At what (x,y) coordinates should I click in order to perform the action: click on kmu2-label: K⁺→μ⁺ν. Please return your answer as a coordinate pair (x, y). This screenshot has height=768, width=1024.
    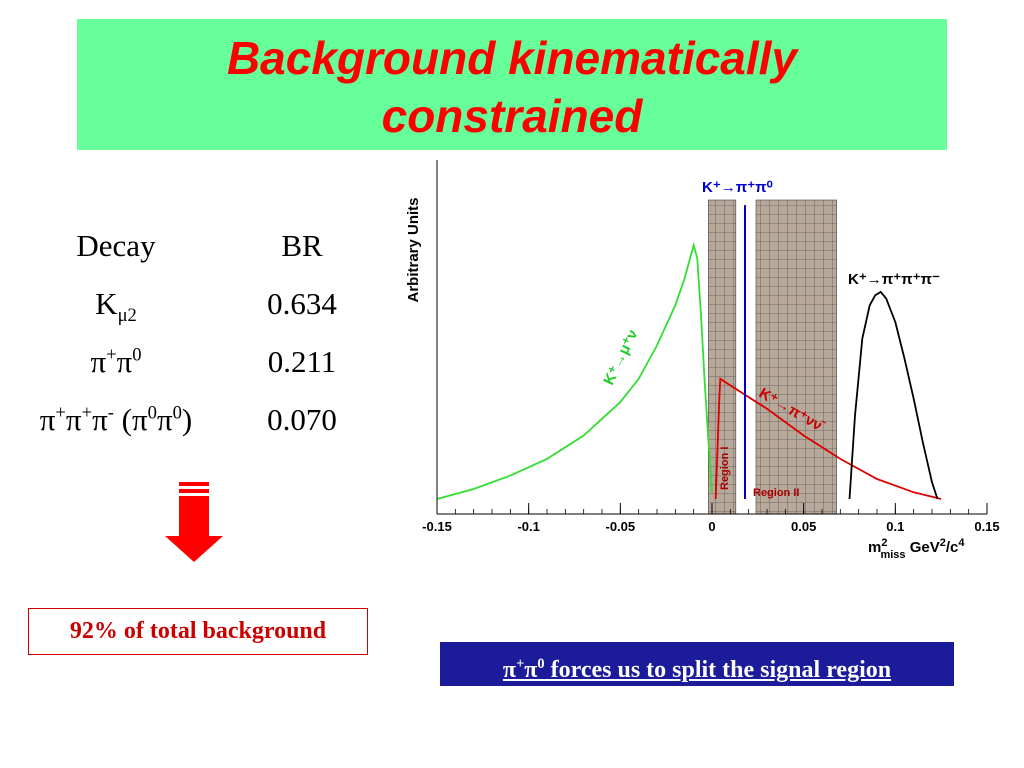
    Looking at the image, I should click on (620, 357).